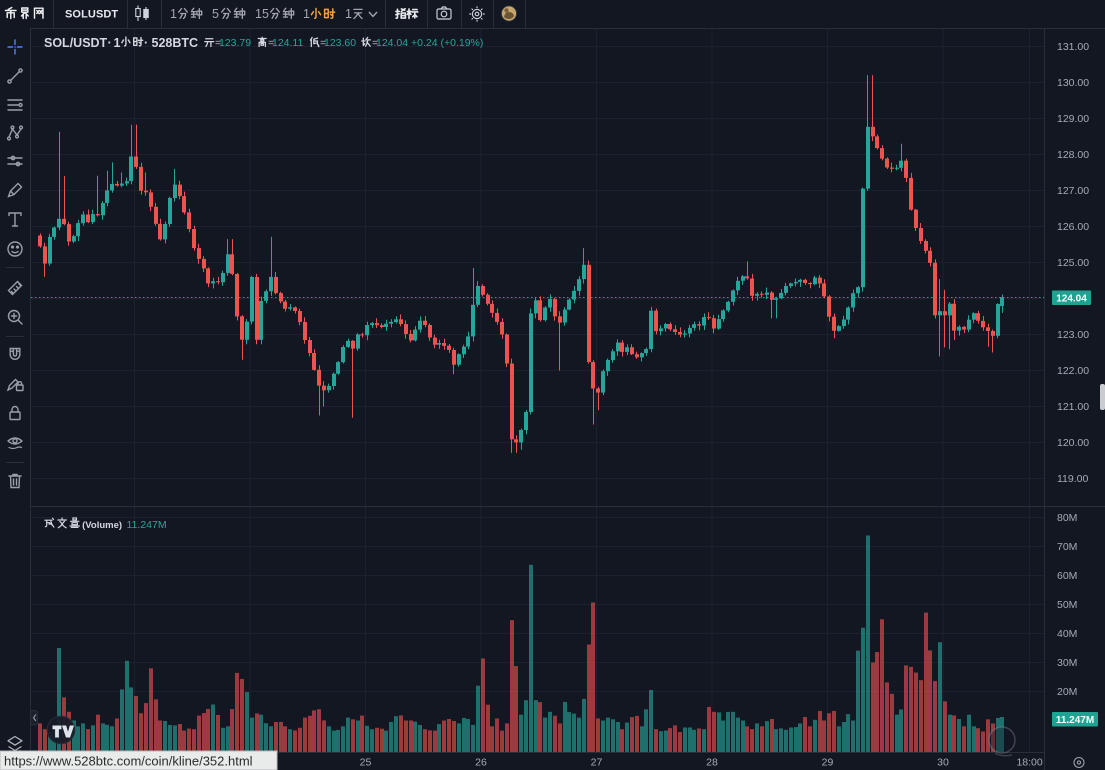  Describe the element at coordinates (1067, 518) in the screenshot. I see `svg-text: 80M` at that location.